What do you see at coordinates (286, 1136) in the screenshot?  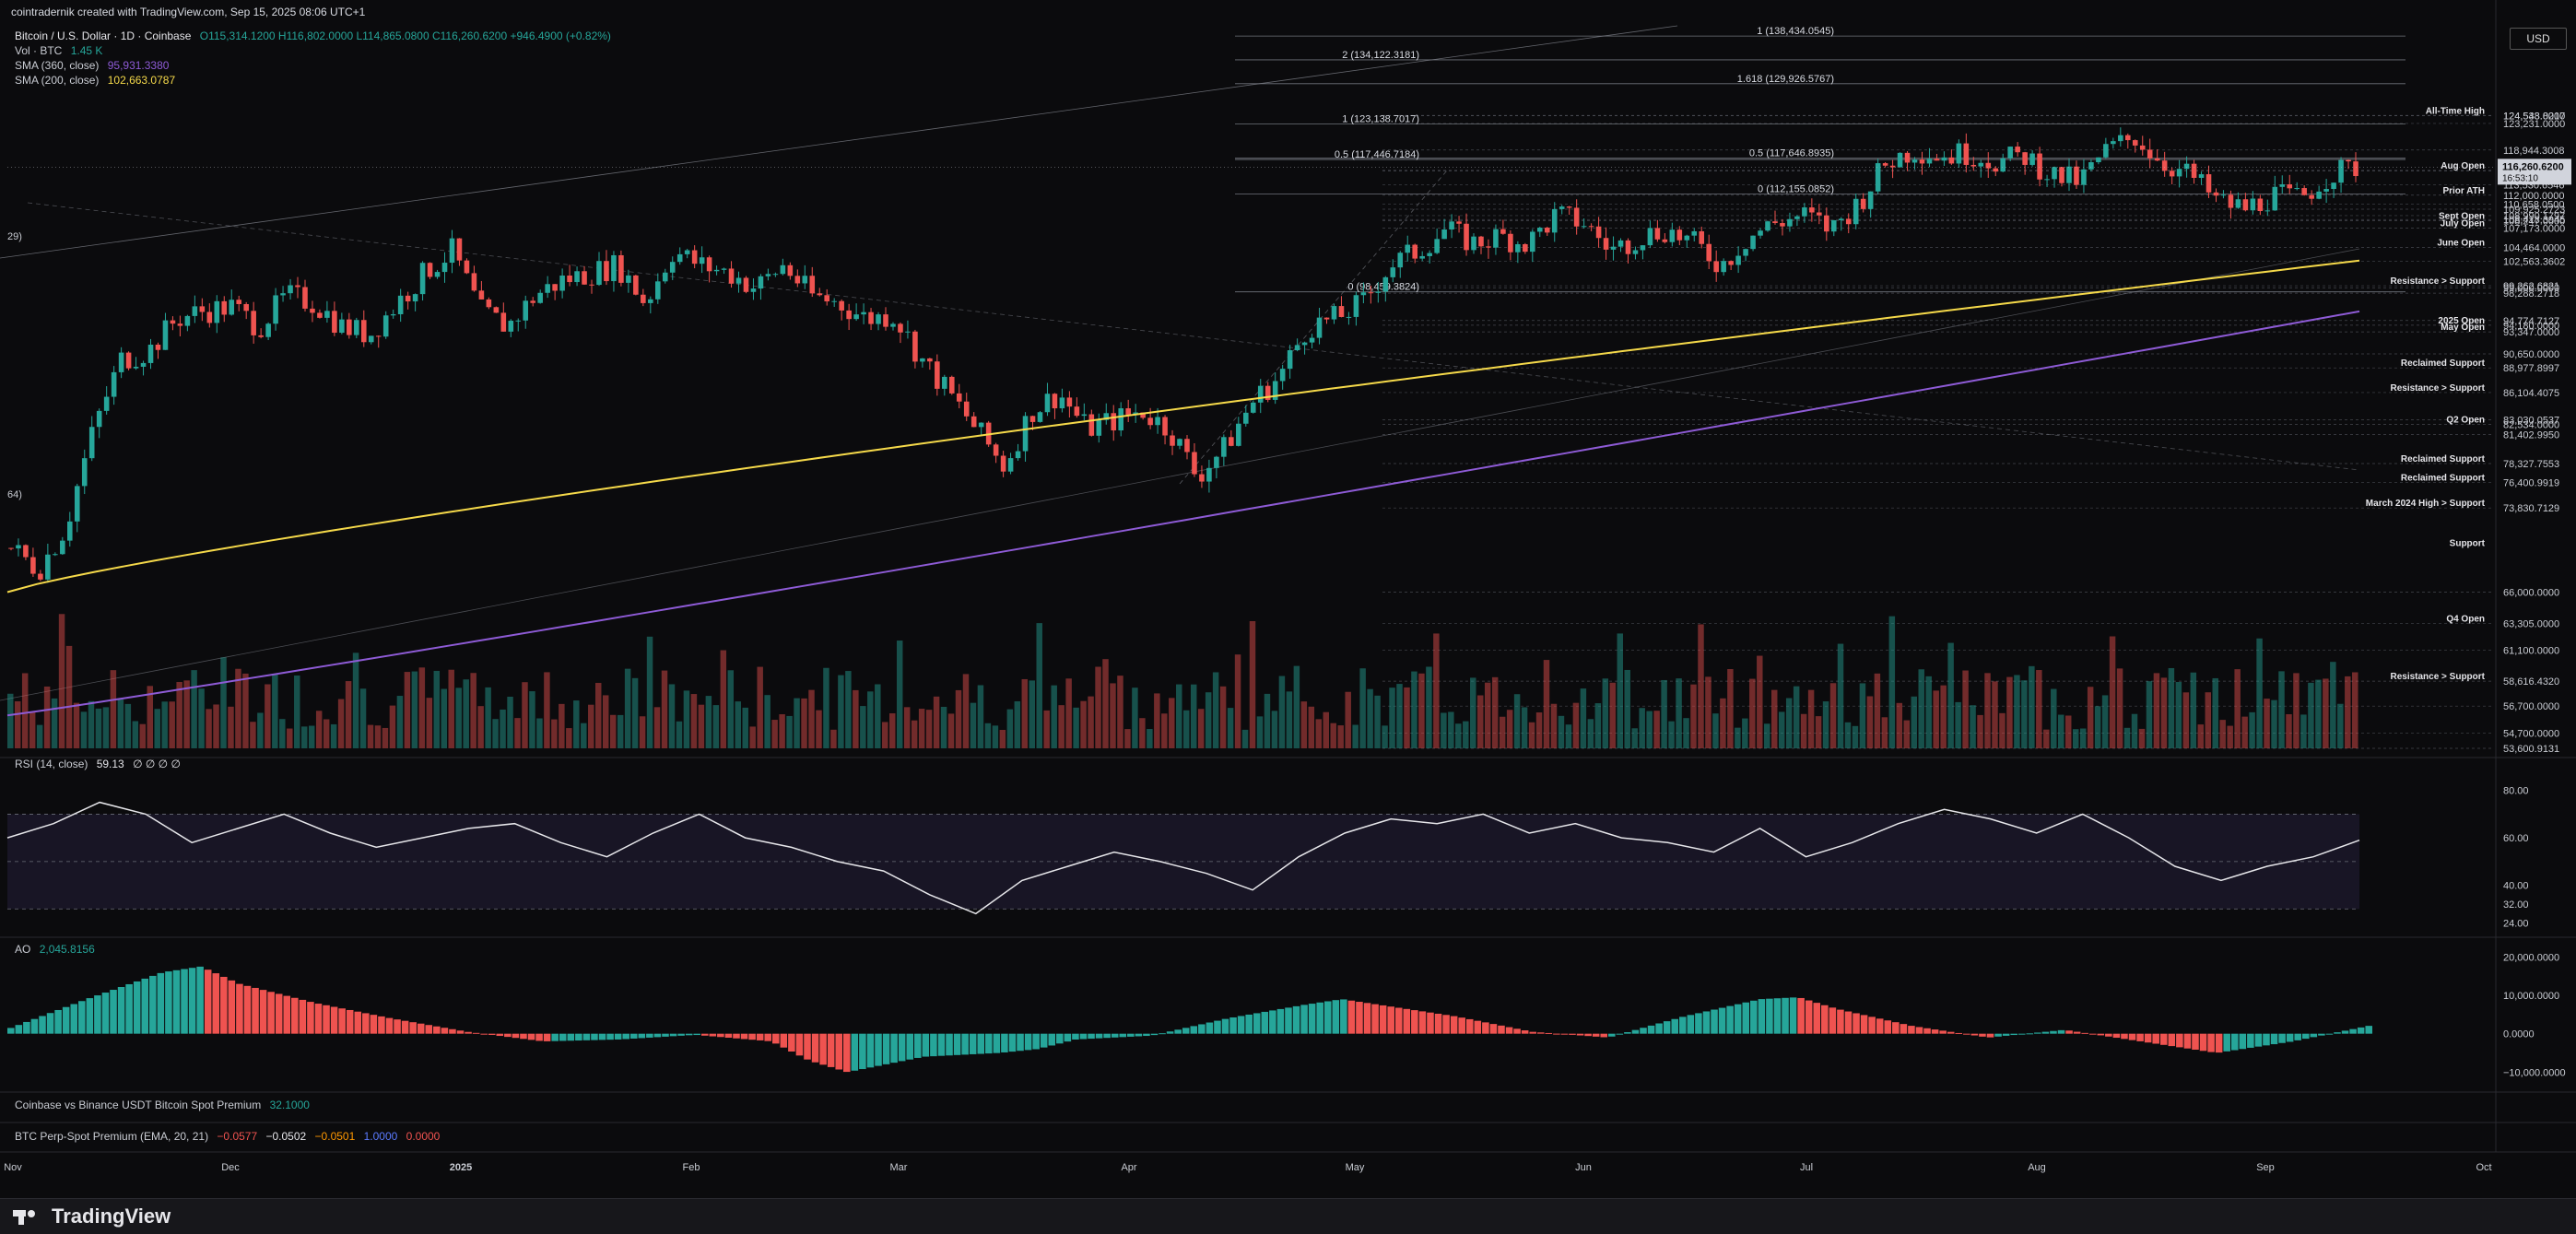 I see `perp-value-2: −0.0502` at bounding box center [286, 1136].